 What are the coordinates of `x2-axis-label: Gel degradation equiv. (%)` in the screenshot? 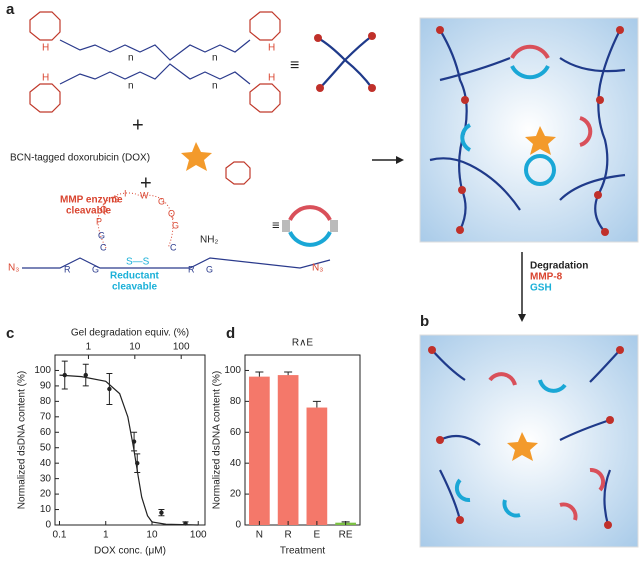 It's located at (130, 333).